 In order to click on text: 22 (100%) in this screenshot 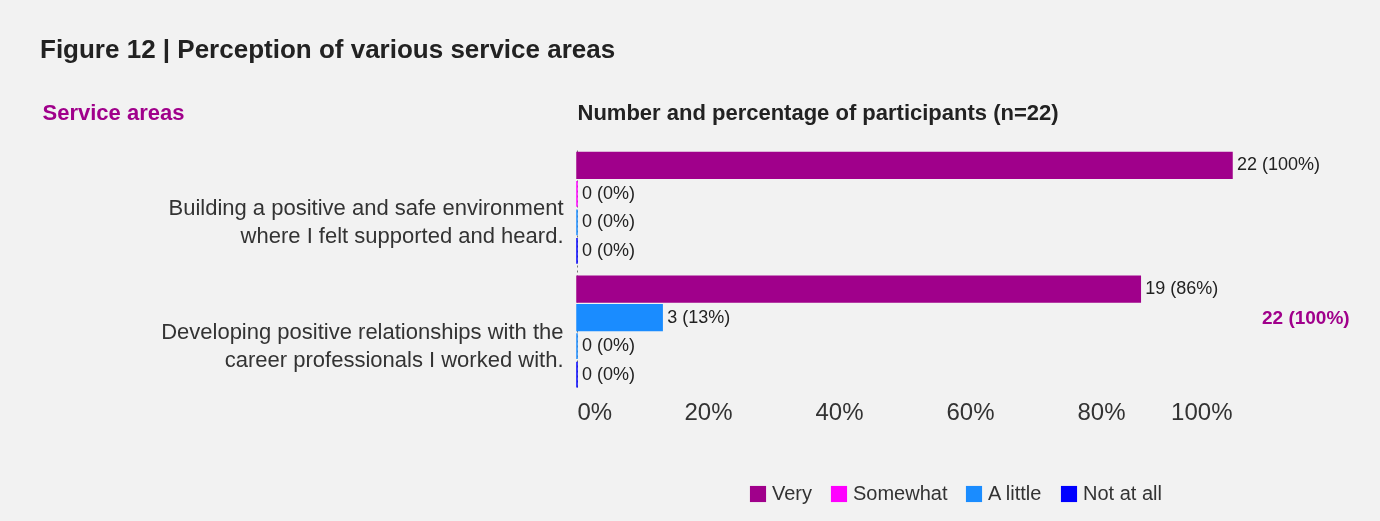, I will do `click(1306, 317)`.